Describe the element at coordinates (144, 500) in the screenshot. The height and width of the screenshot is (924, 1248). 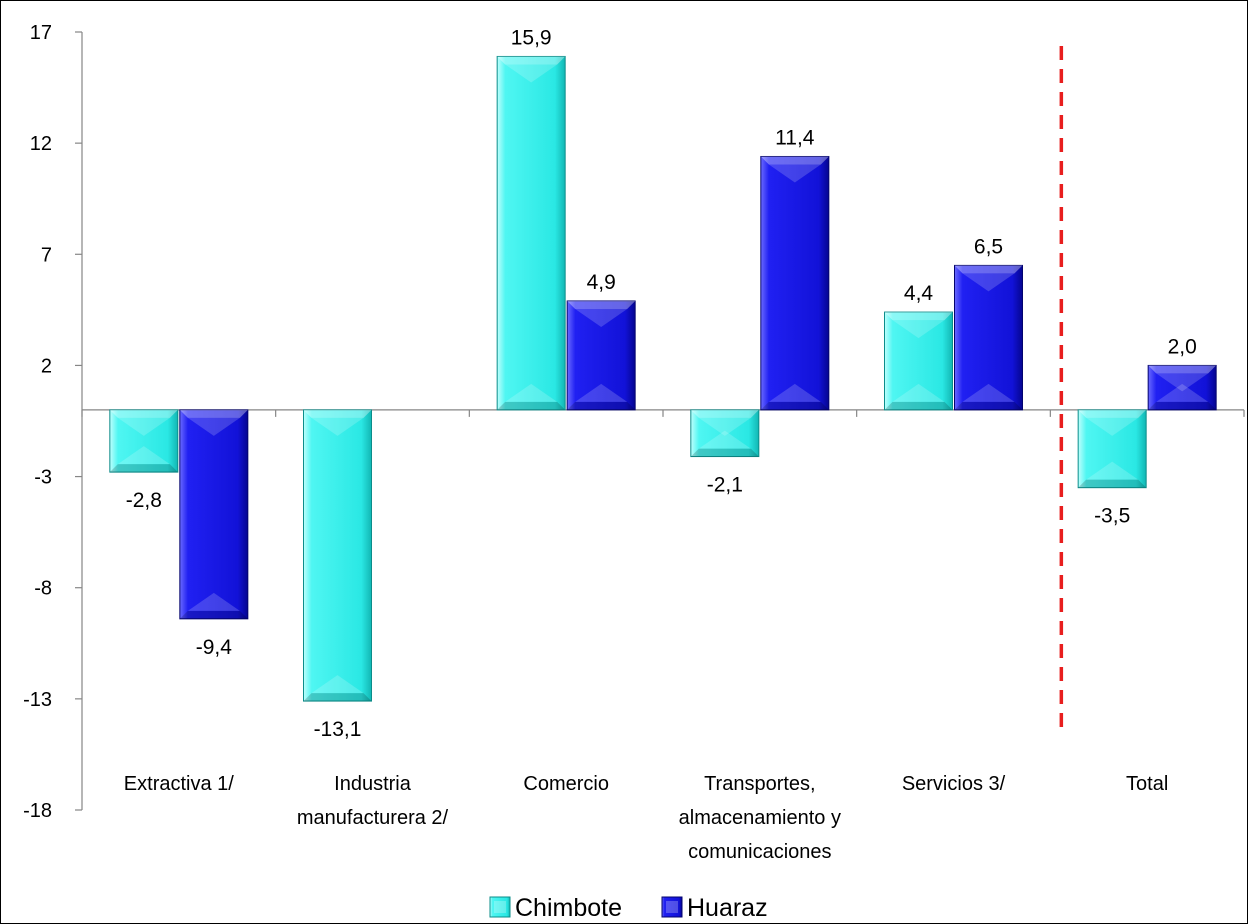
I see `data-label: -2,8` at that location.